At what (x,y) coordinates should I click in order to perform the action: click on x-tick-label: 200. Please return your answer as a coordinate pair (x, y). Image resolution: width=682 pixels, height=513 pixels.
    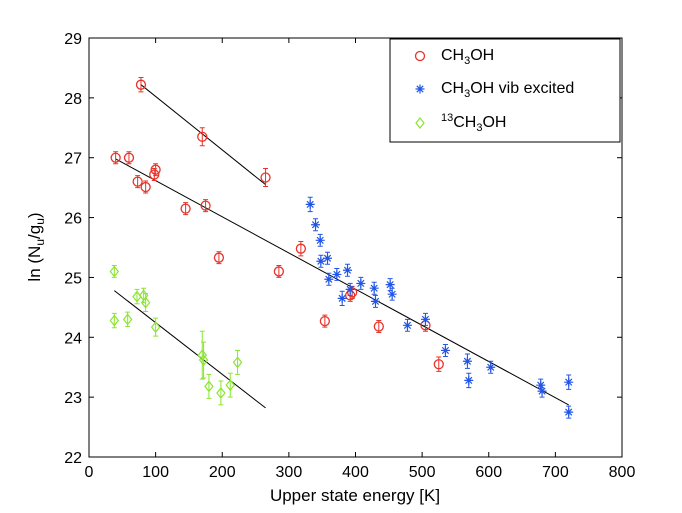
    Looking at the image, I should click on (222, 472).